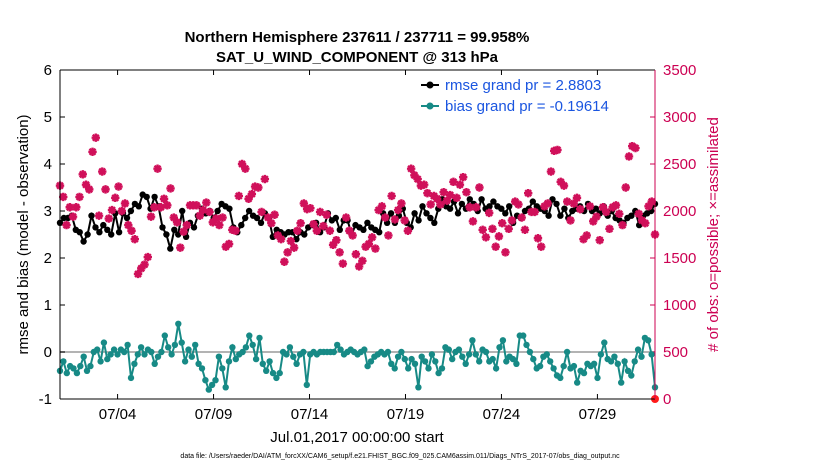 The image size is (830, 470). Describe the element at coordinates (527, 106) in the screenshot. I see `legend-label-bias: bias grand pr = -0.19614` at that location.